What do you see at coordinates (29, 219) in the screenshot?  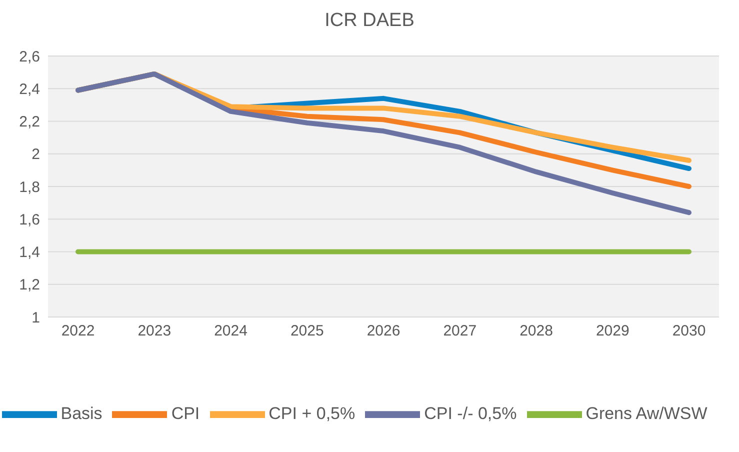 I see `y-tick-label: 1,6` at bounding box center [29, 219].